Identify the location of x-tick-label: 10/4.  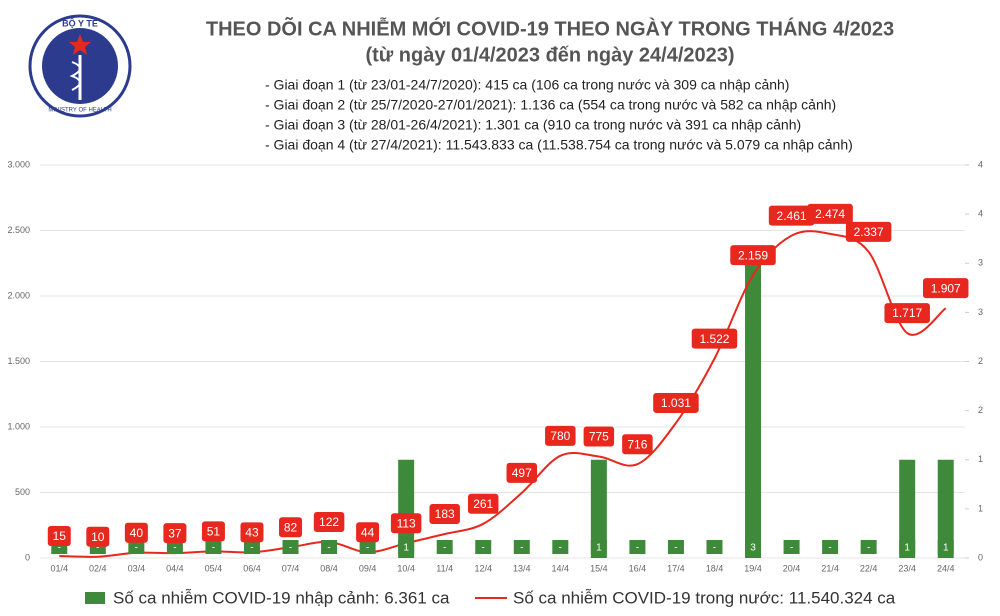
(406, 568).